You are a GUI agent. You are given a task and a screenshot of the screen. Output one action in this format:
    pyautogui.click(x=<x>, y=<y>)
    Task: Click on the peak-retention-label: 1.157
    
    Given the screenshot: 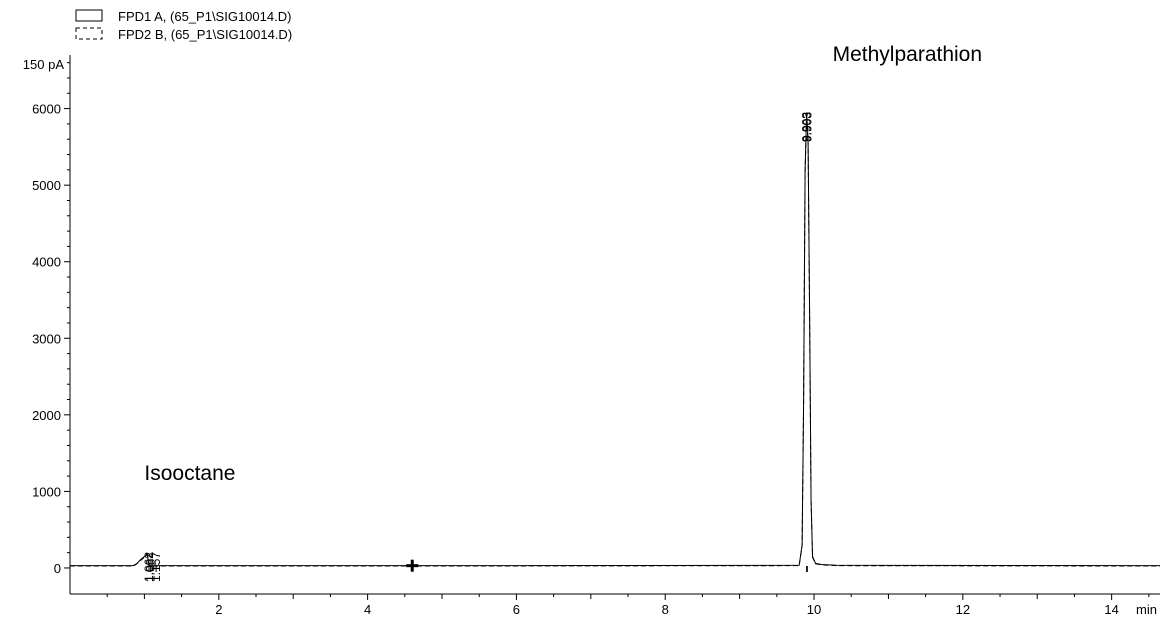 What is the action you would take?
    pyautogui.click(x=156, y=567)
    